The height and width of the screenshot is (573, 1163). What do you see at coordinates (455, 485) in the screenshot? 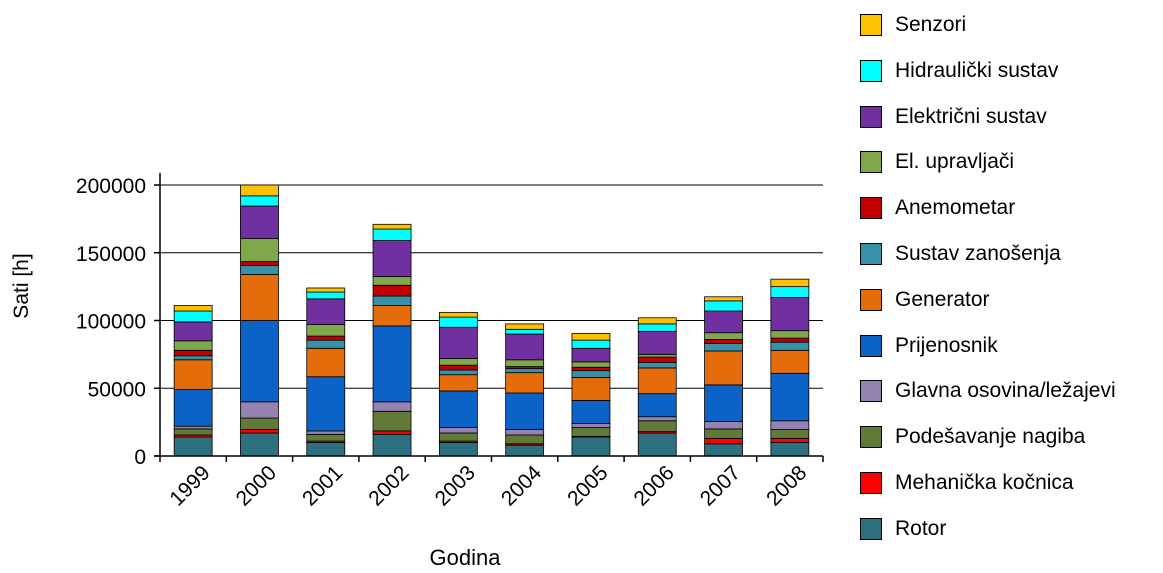
I see `x-tick-label: 2003` at bounding box center [455, 485].